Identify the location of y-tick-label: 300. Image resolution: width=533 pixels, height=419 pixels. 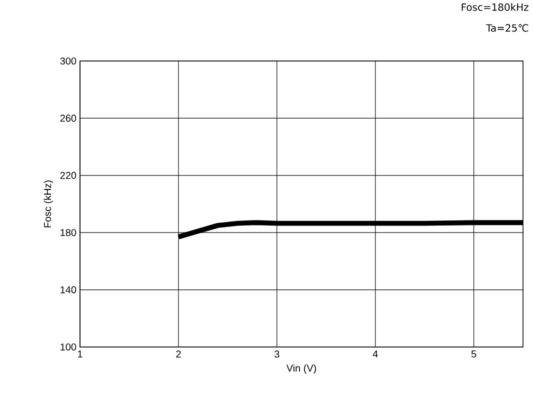
(68, 61).